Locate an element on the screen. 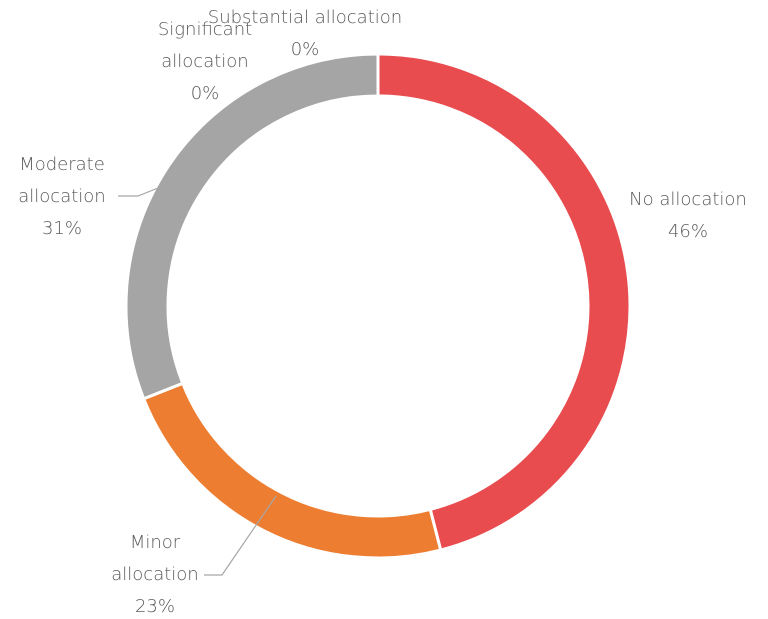 The image size is (768, 619). donut-slice is located at coordinates (292, 470).